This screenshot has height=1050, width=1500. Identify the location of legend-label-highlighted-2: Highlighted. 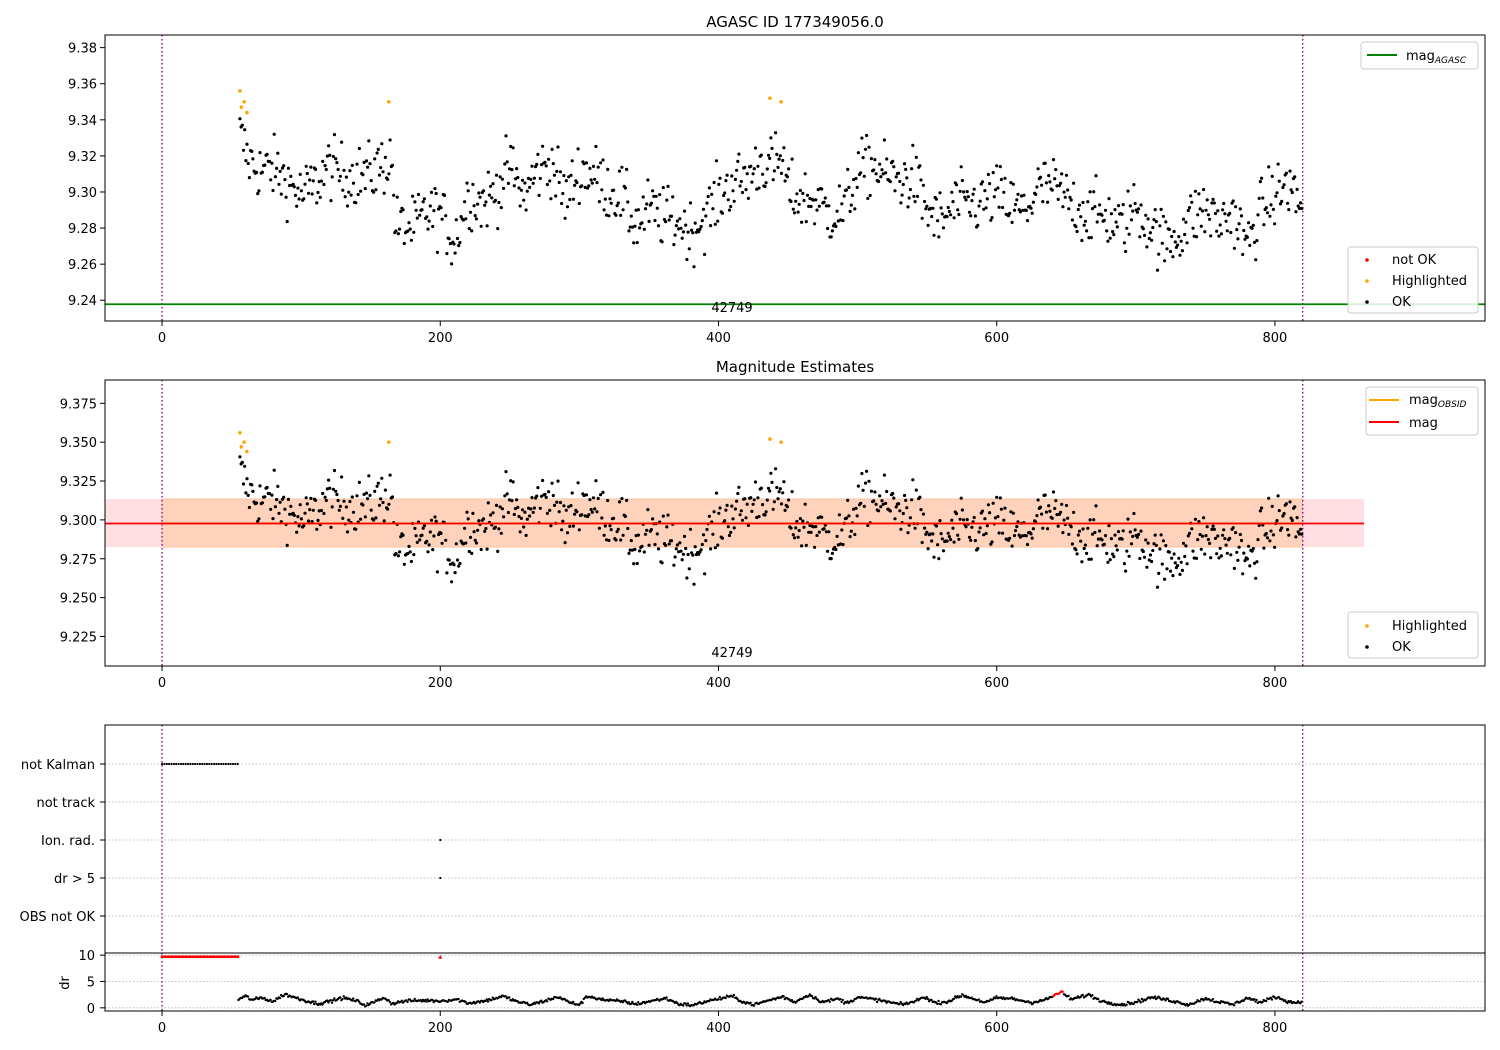
(1429, 626).